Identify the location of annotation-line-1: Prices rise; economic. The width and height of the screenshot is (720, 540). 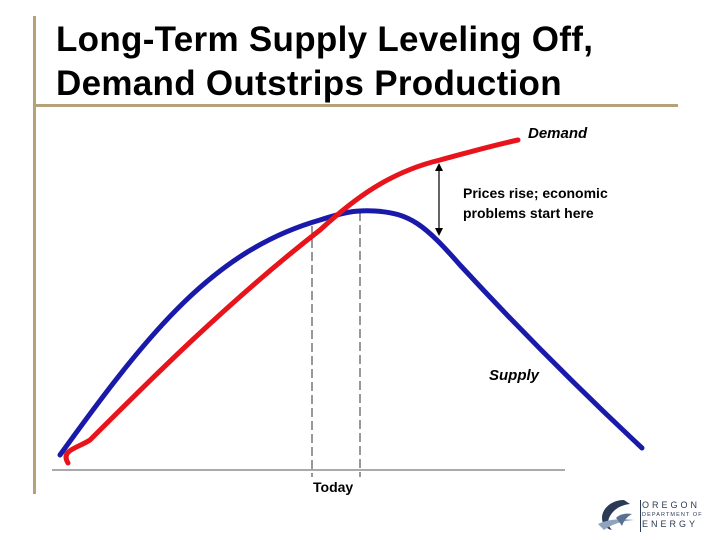
(535, 193).